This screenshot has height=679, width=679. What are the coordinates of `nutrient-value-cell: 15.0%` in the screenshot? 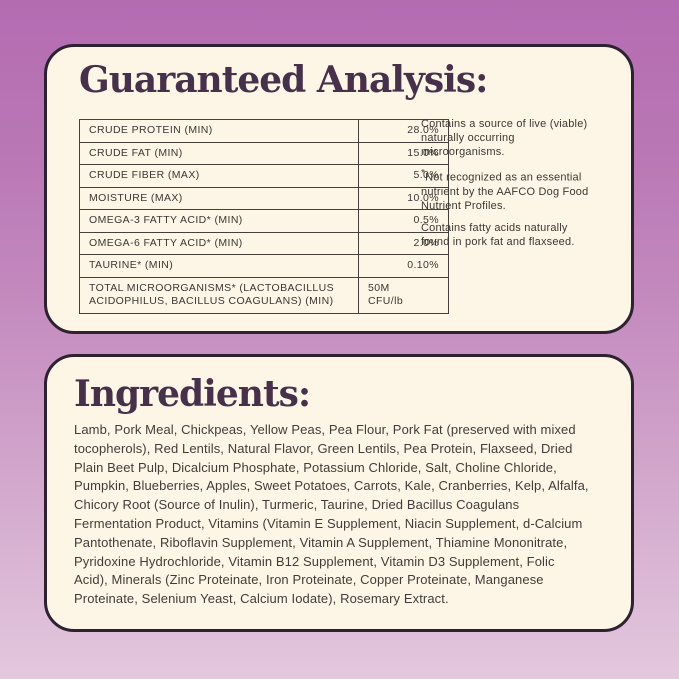 It's located at (403, 153).